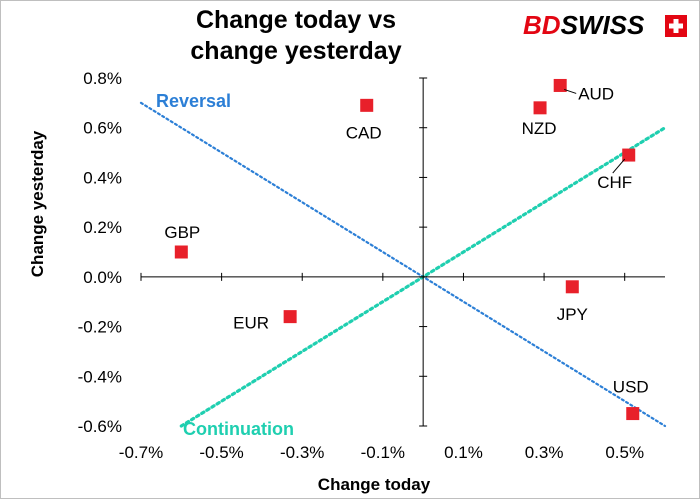  I want to click on y-tick-label: -0.2%, so click(100, 327).